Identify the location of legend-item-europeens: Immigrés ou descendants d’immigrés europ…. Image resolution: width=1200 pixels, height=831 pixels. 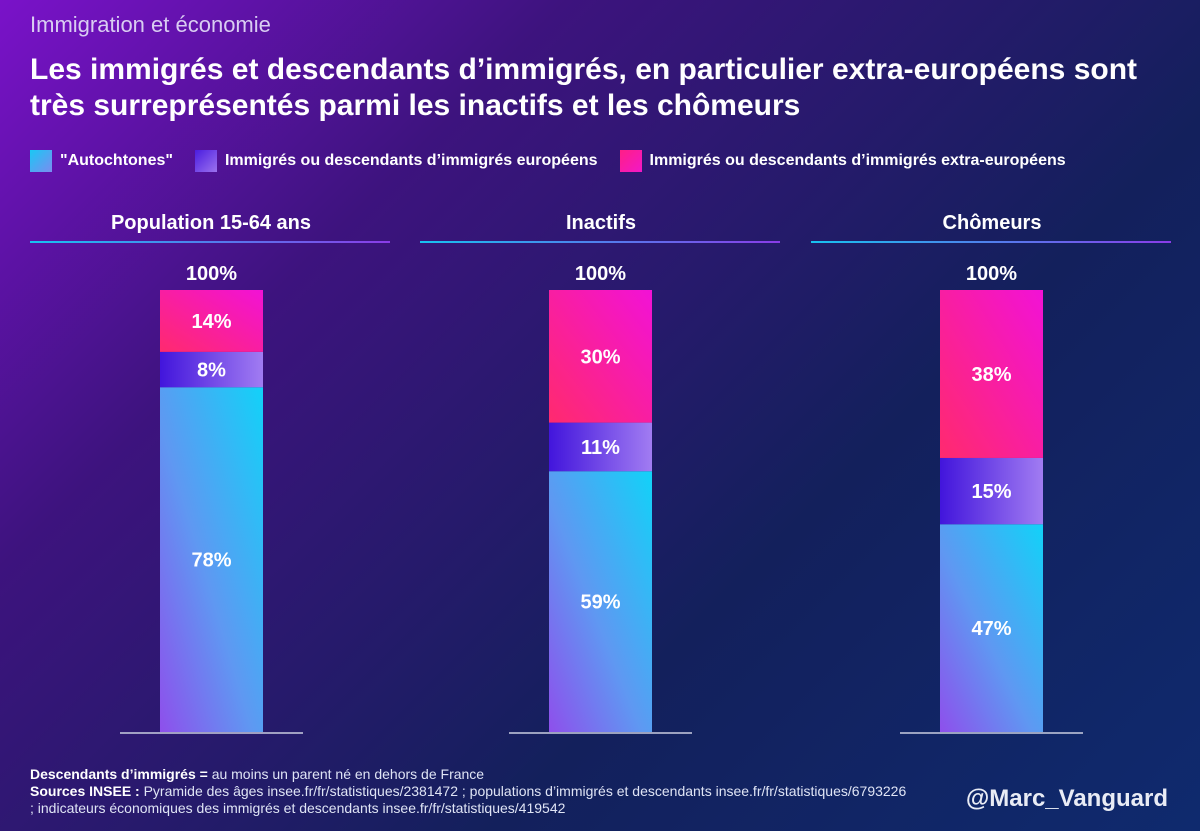
(396, 161).